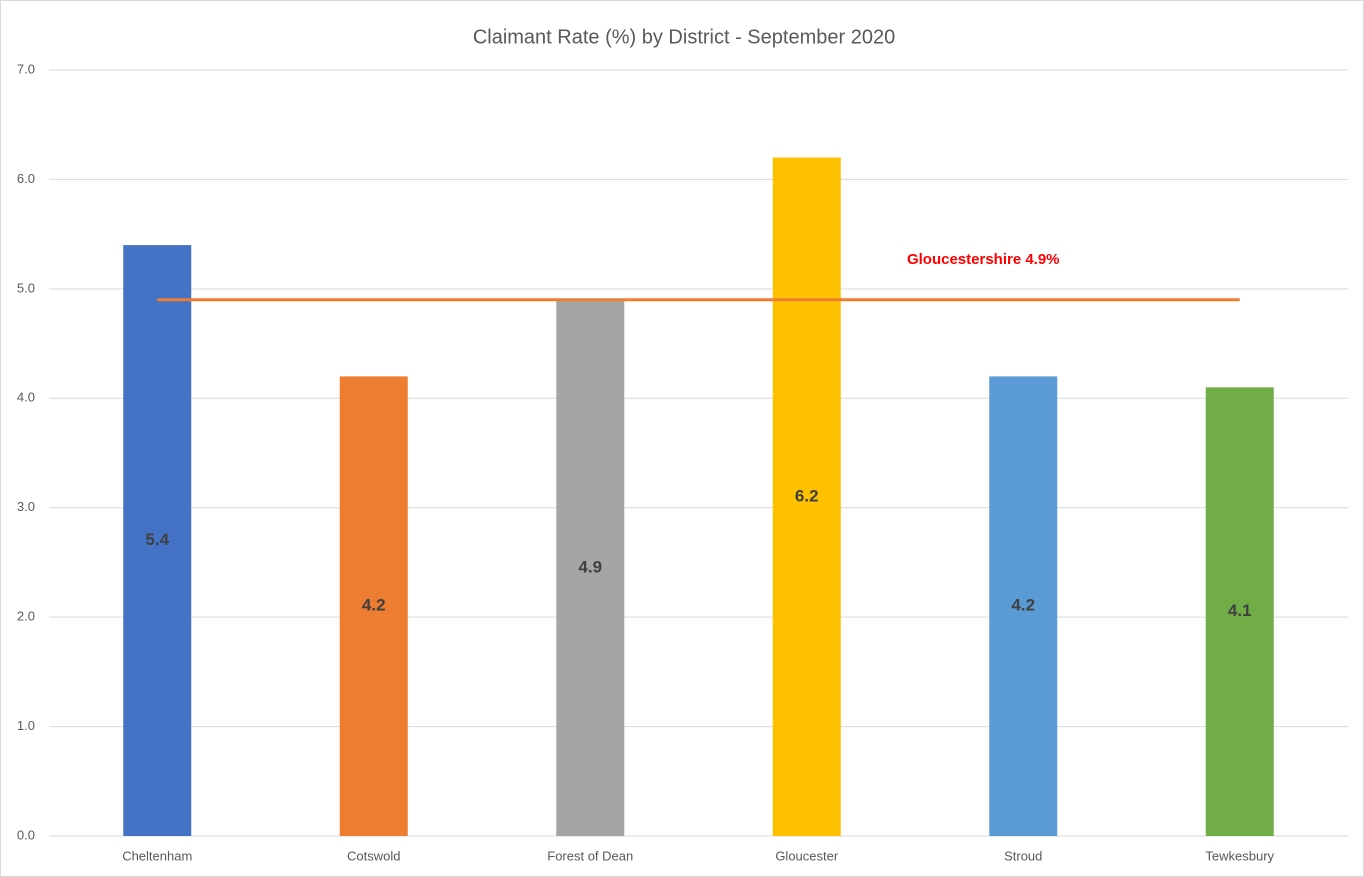 Image resolution: width=1364 pixels, height=877 pixels. Describe the element at coordinates (157, 855) in the screenshot. I see `x-tick-label: Cheltenham` at that location.